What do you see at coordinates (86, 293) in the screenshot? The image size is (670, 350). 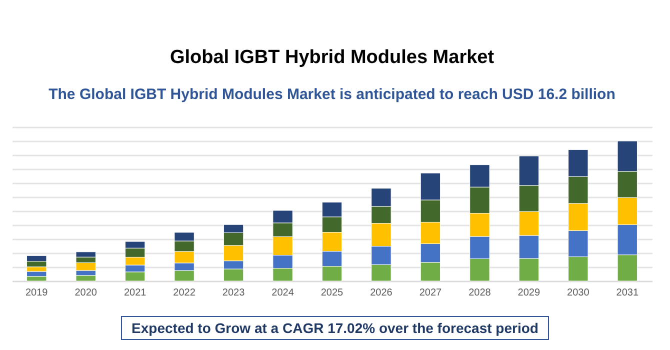 I see `x-tick-label: 2020` at bounding box center [86, 293].